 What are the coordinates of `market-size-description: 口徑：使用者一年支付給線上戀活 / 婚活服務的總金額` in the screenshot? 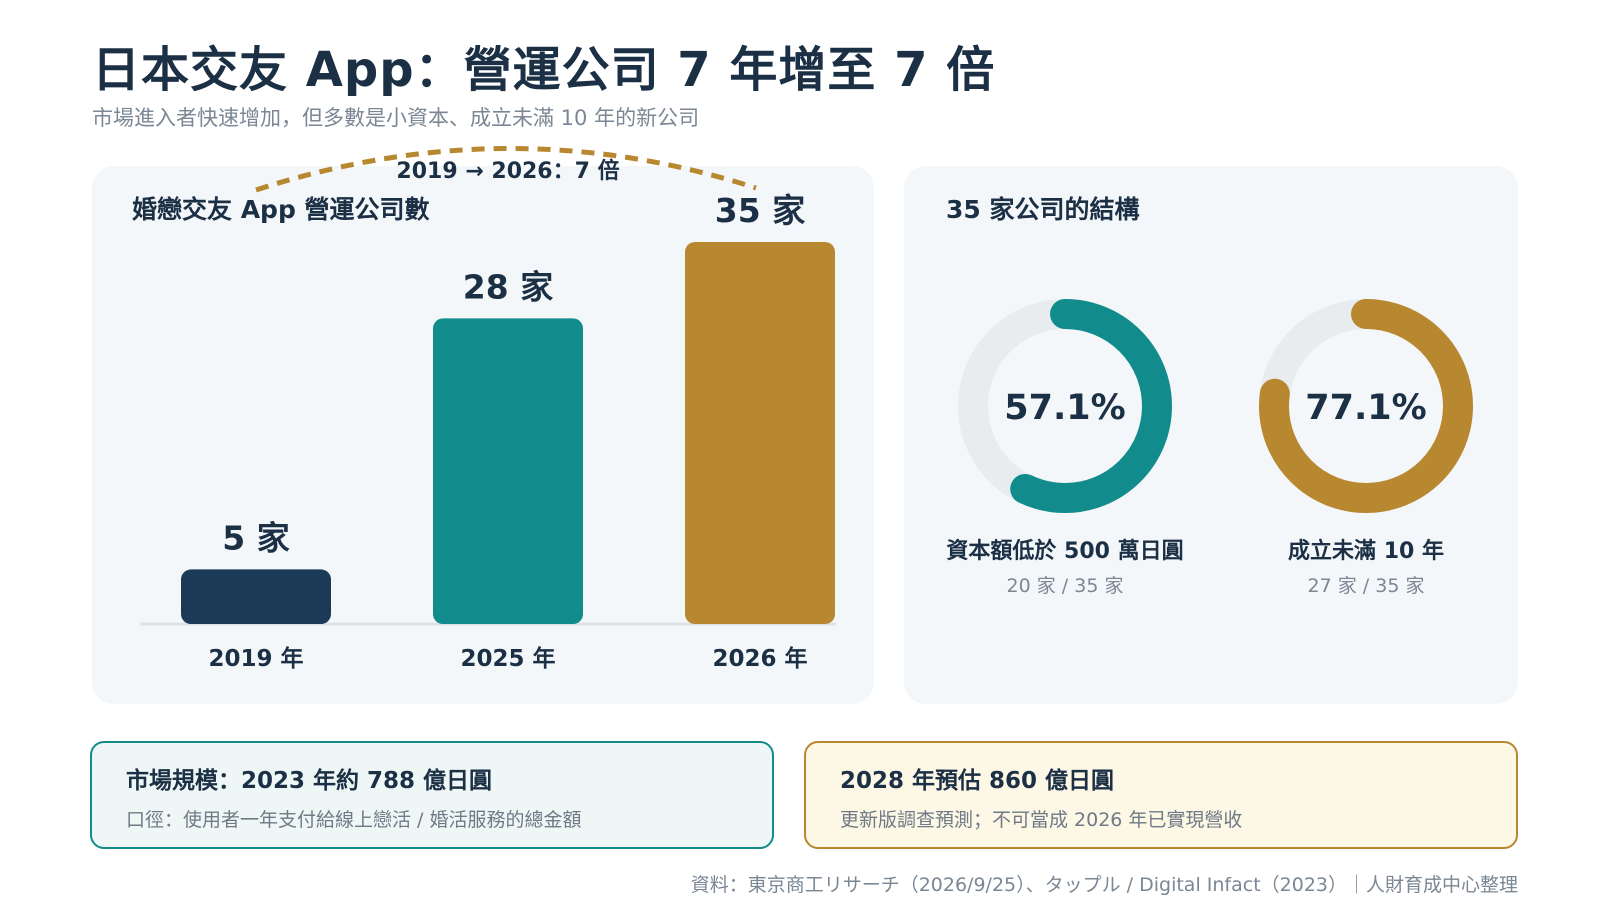 It's located at (354, 820).